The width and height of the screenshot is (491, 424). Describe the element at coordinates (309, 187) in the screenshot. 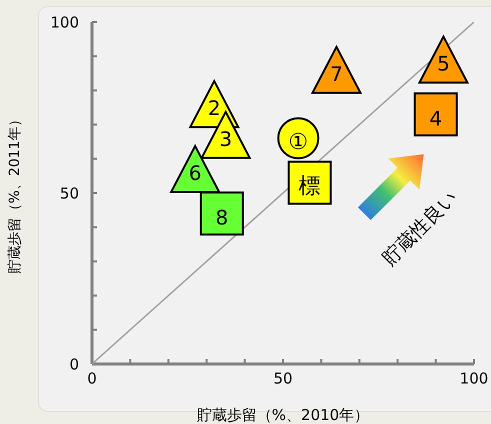

I see `annotation: 標` at that location.